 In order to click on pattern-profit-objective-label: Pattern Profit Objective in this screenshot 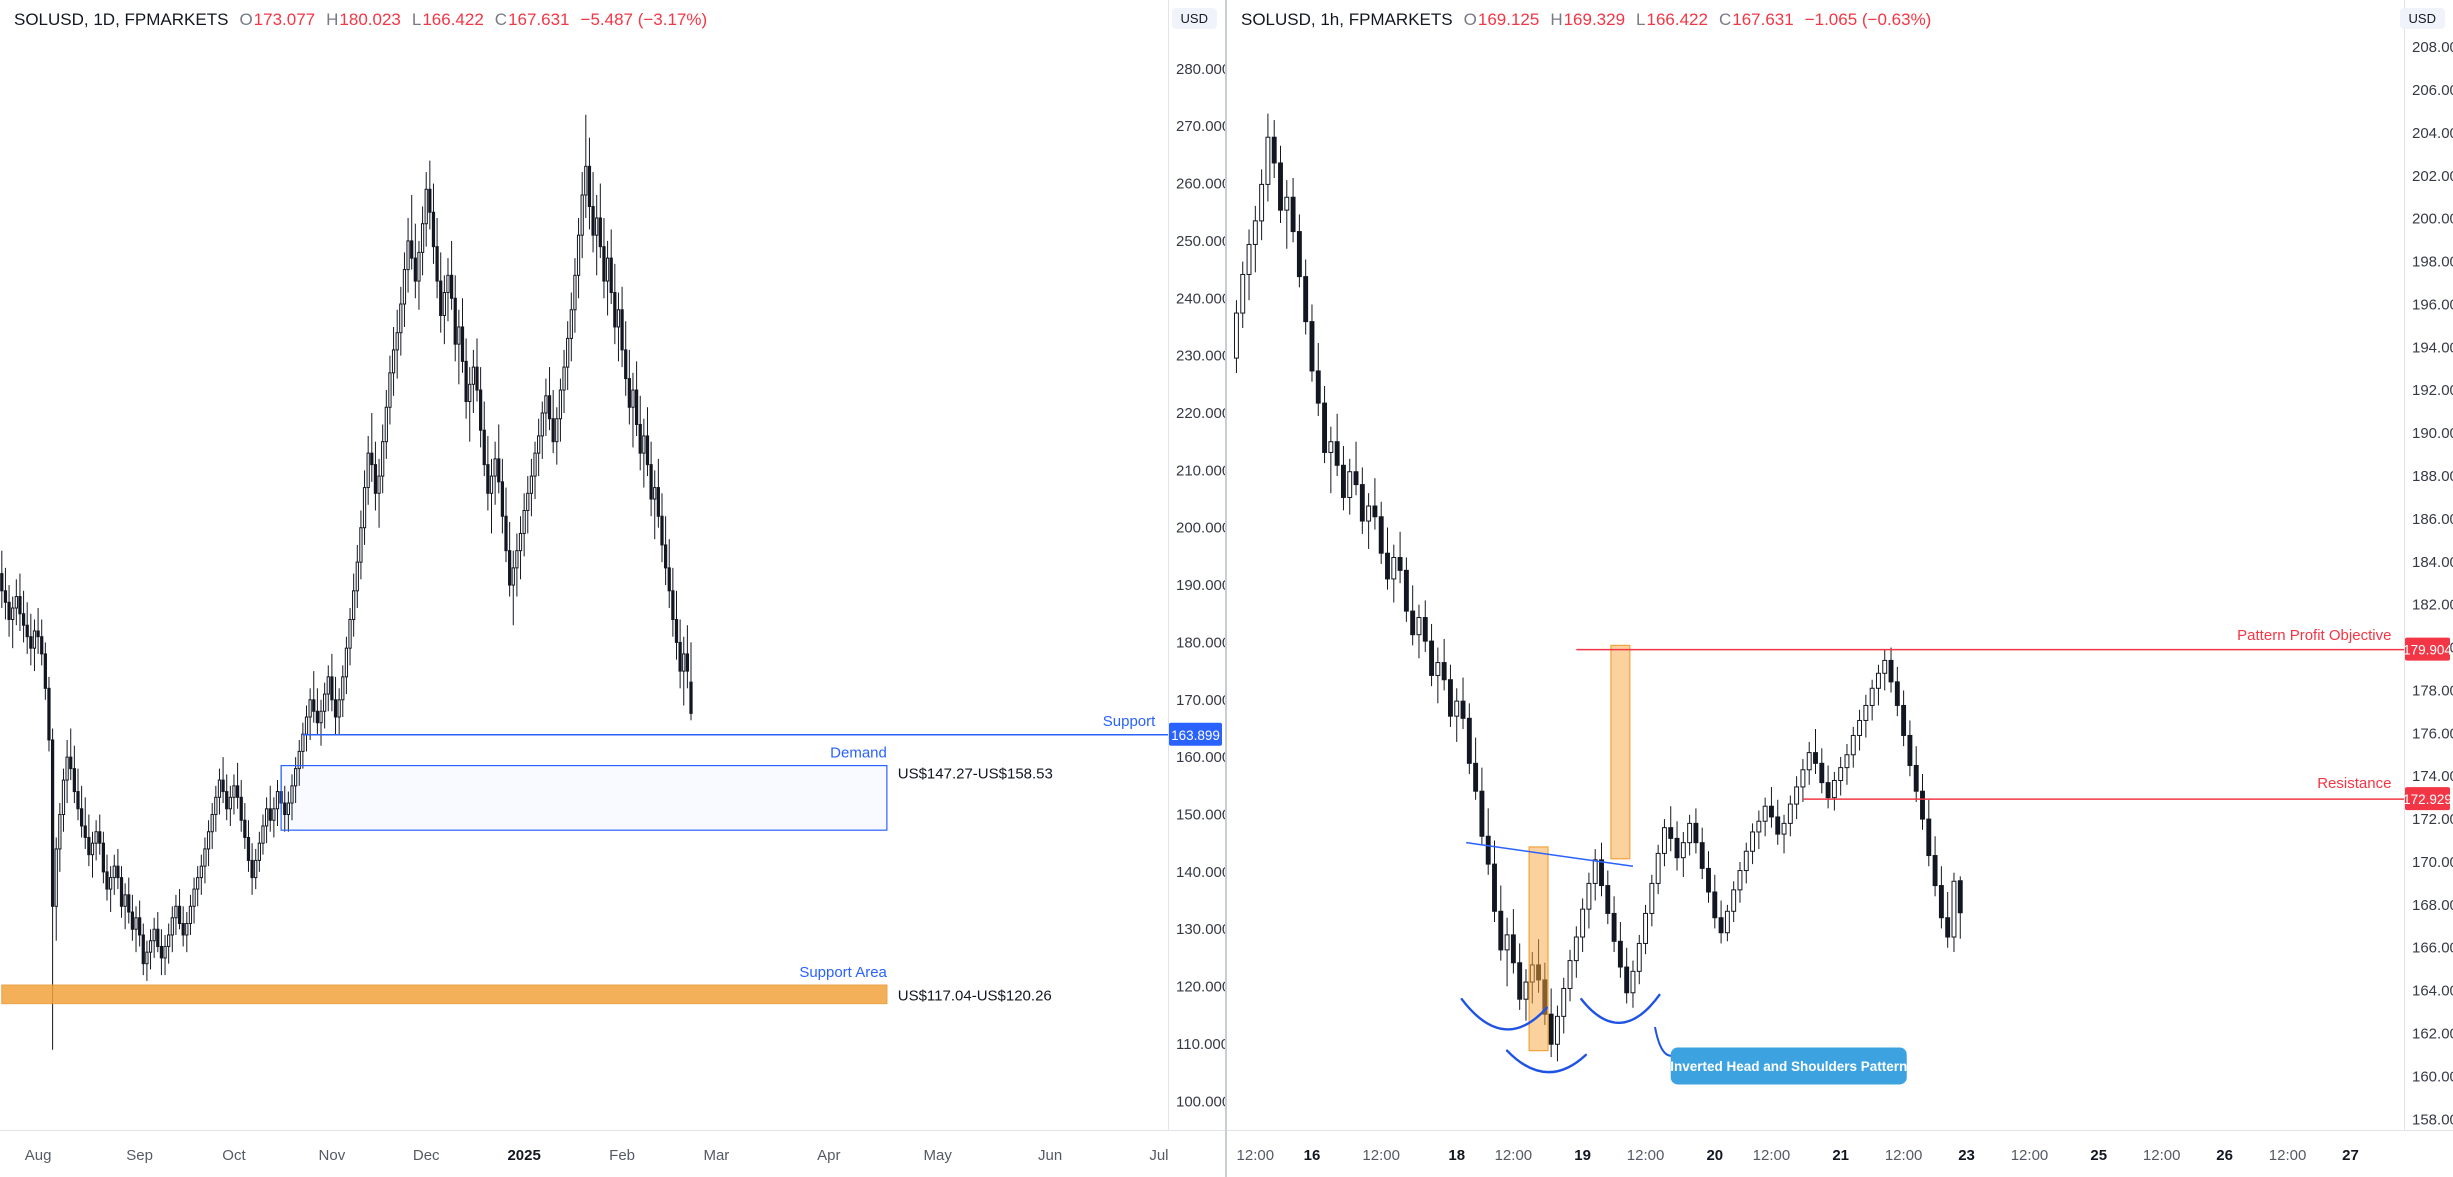, I will do `click(2314, 635)`.